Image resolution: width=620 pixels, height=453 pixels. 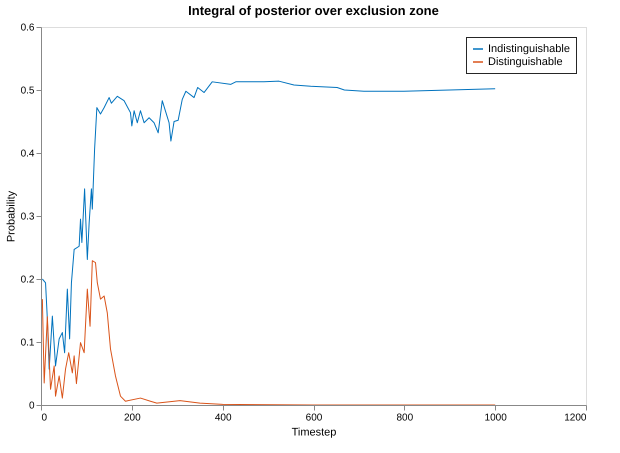 What do you see at coordinates (314, 418) in the screenshot?
I see `x-tick-label: 600` at bounding box center [314, 418].